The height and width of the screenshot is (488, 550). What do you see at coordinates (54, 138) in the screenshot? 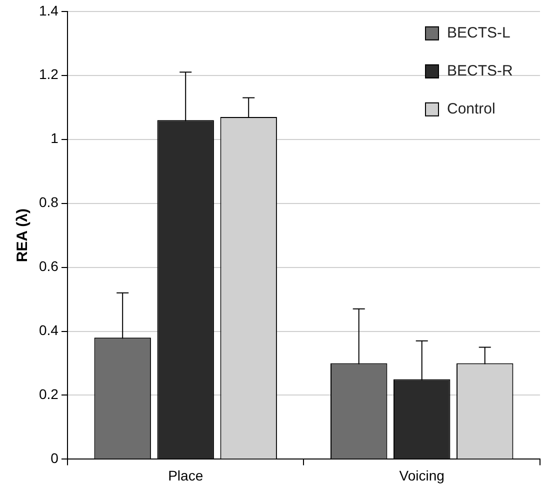
I see `y-tick-label: 1` at bounding box center [54, 138].